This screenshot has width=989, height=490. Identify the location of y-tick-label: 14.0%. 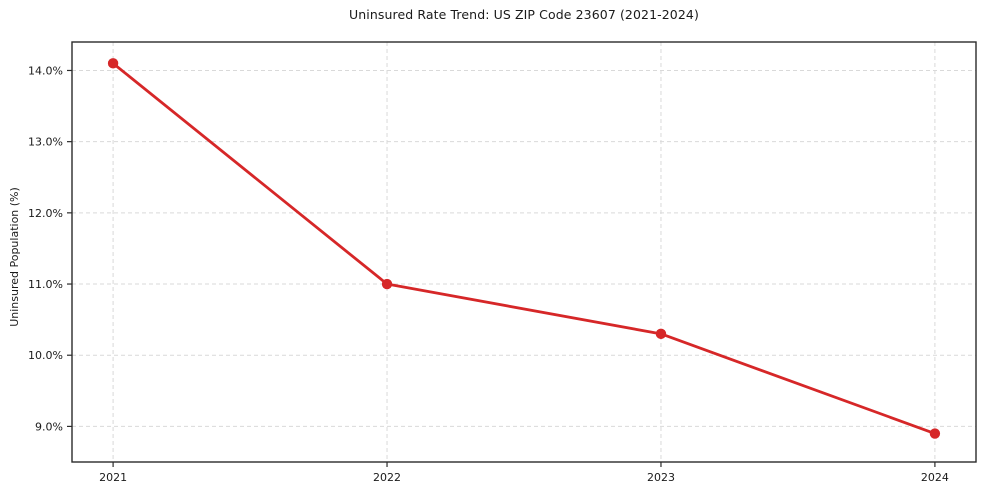
(45, 70).